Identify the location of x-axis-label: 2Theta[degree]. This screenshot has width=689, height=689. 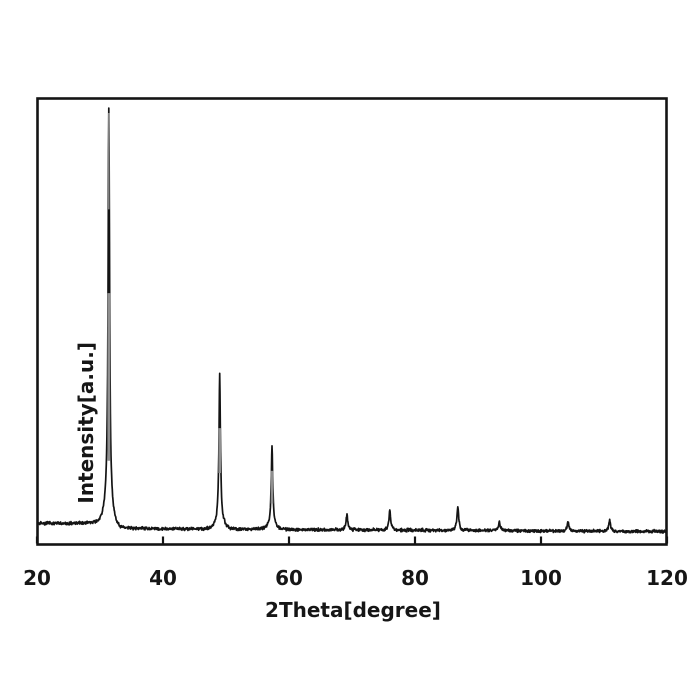
(353, 610).